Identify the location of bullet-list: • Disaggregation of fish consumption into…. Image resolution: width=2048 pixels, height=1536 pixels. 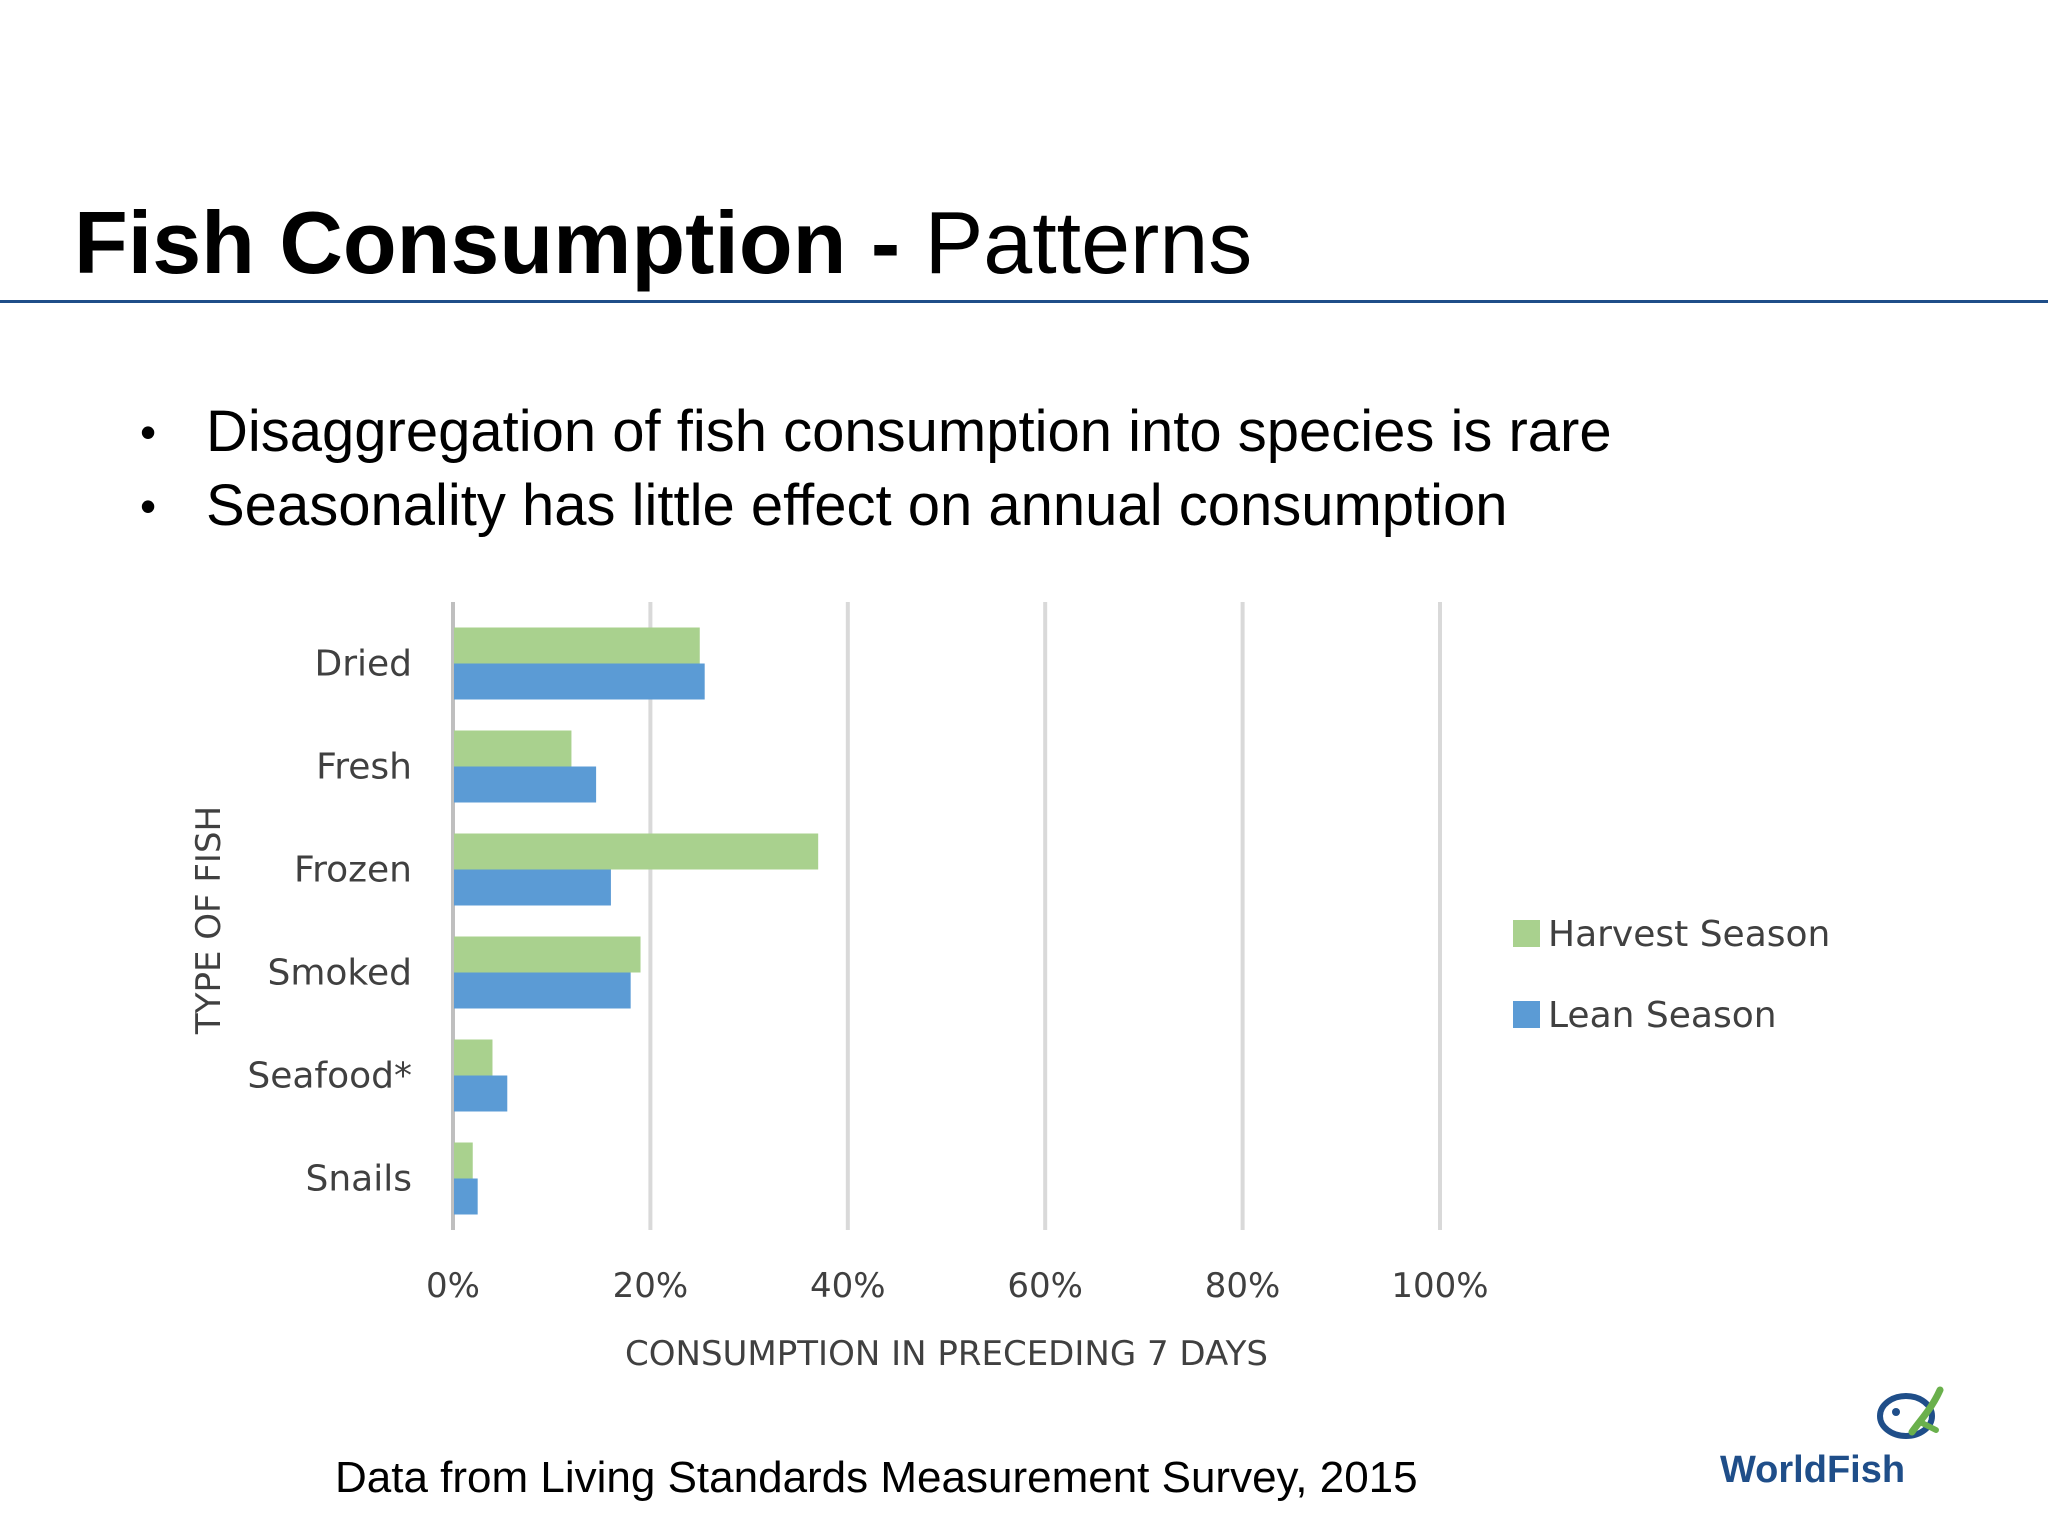
(876, 469).